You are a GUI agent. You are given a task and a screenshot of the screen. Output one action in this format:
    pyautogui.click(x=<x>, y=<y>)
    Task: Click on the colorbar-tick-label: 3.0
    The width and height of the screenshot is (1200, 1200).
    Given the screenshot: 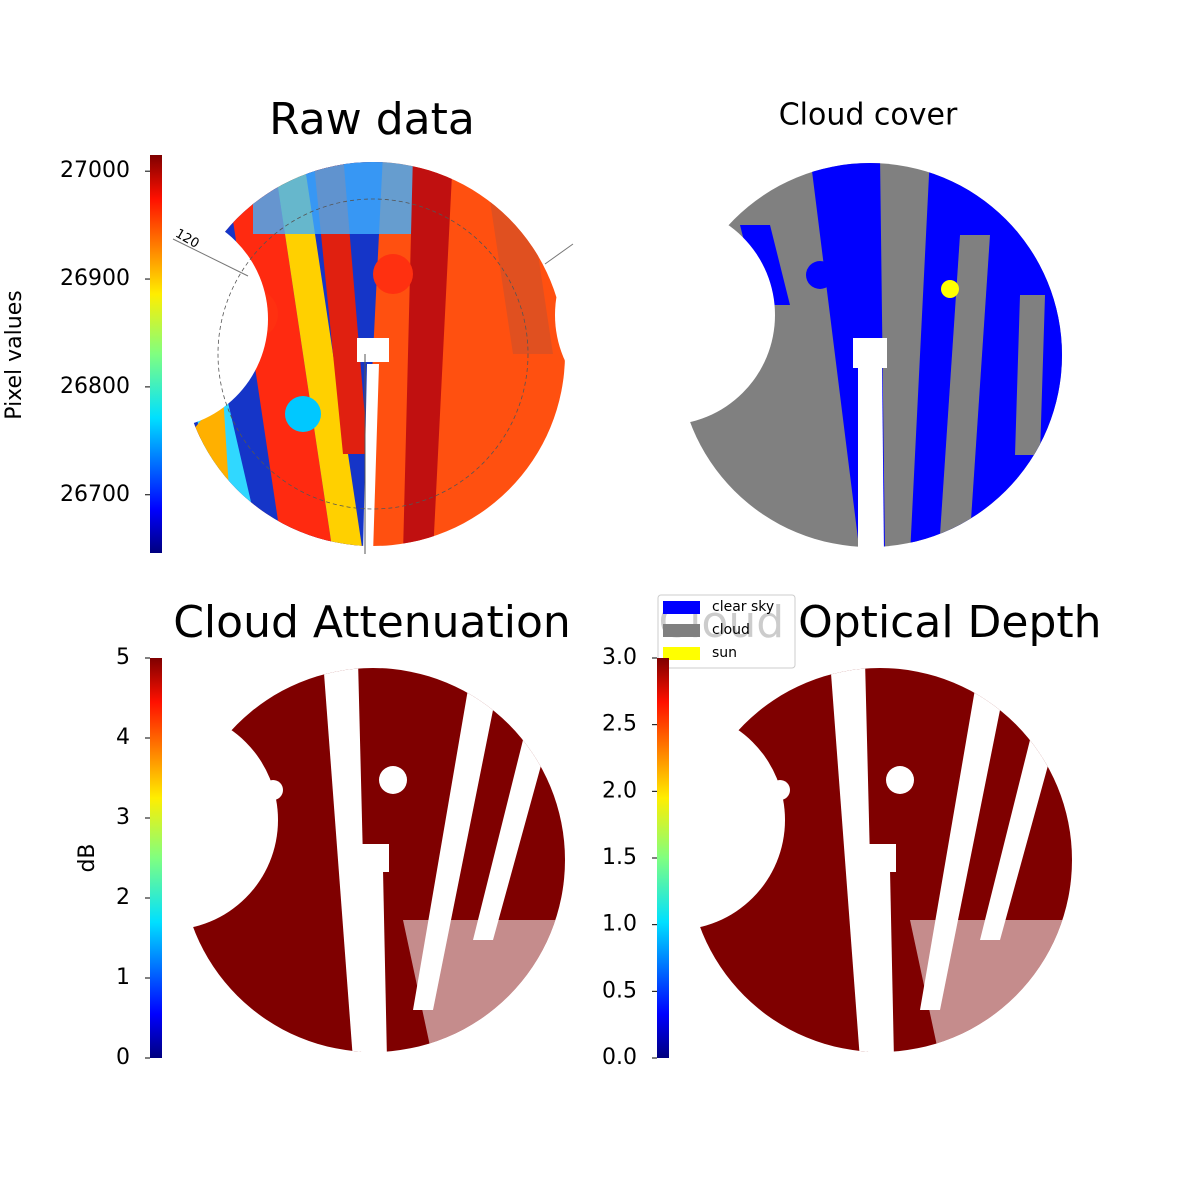 What is the action you would take?
    pyautogui.click(x=619, y=657)
    